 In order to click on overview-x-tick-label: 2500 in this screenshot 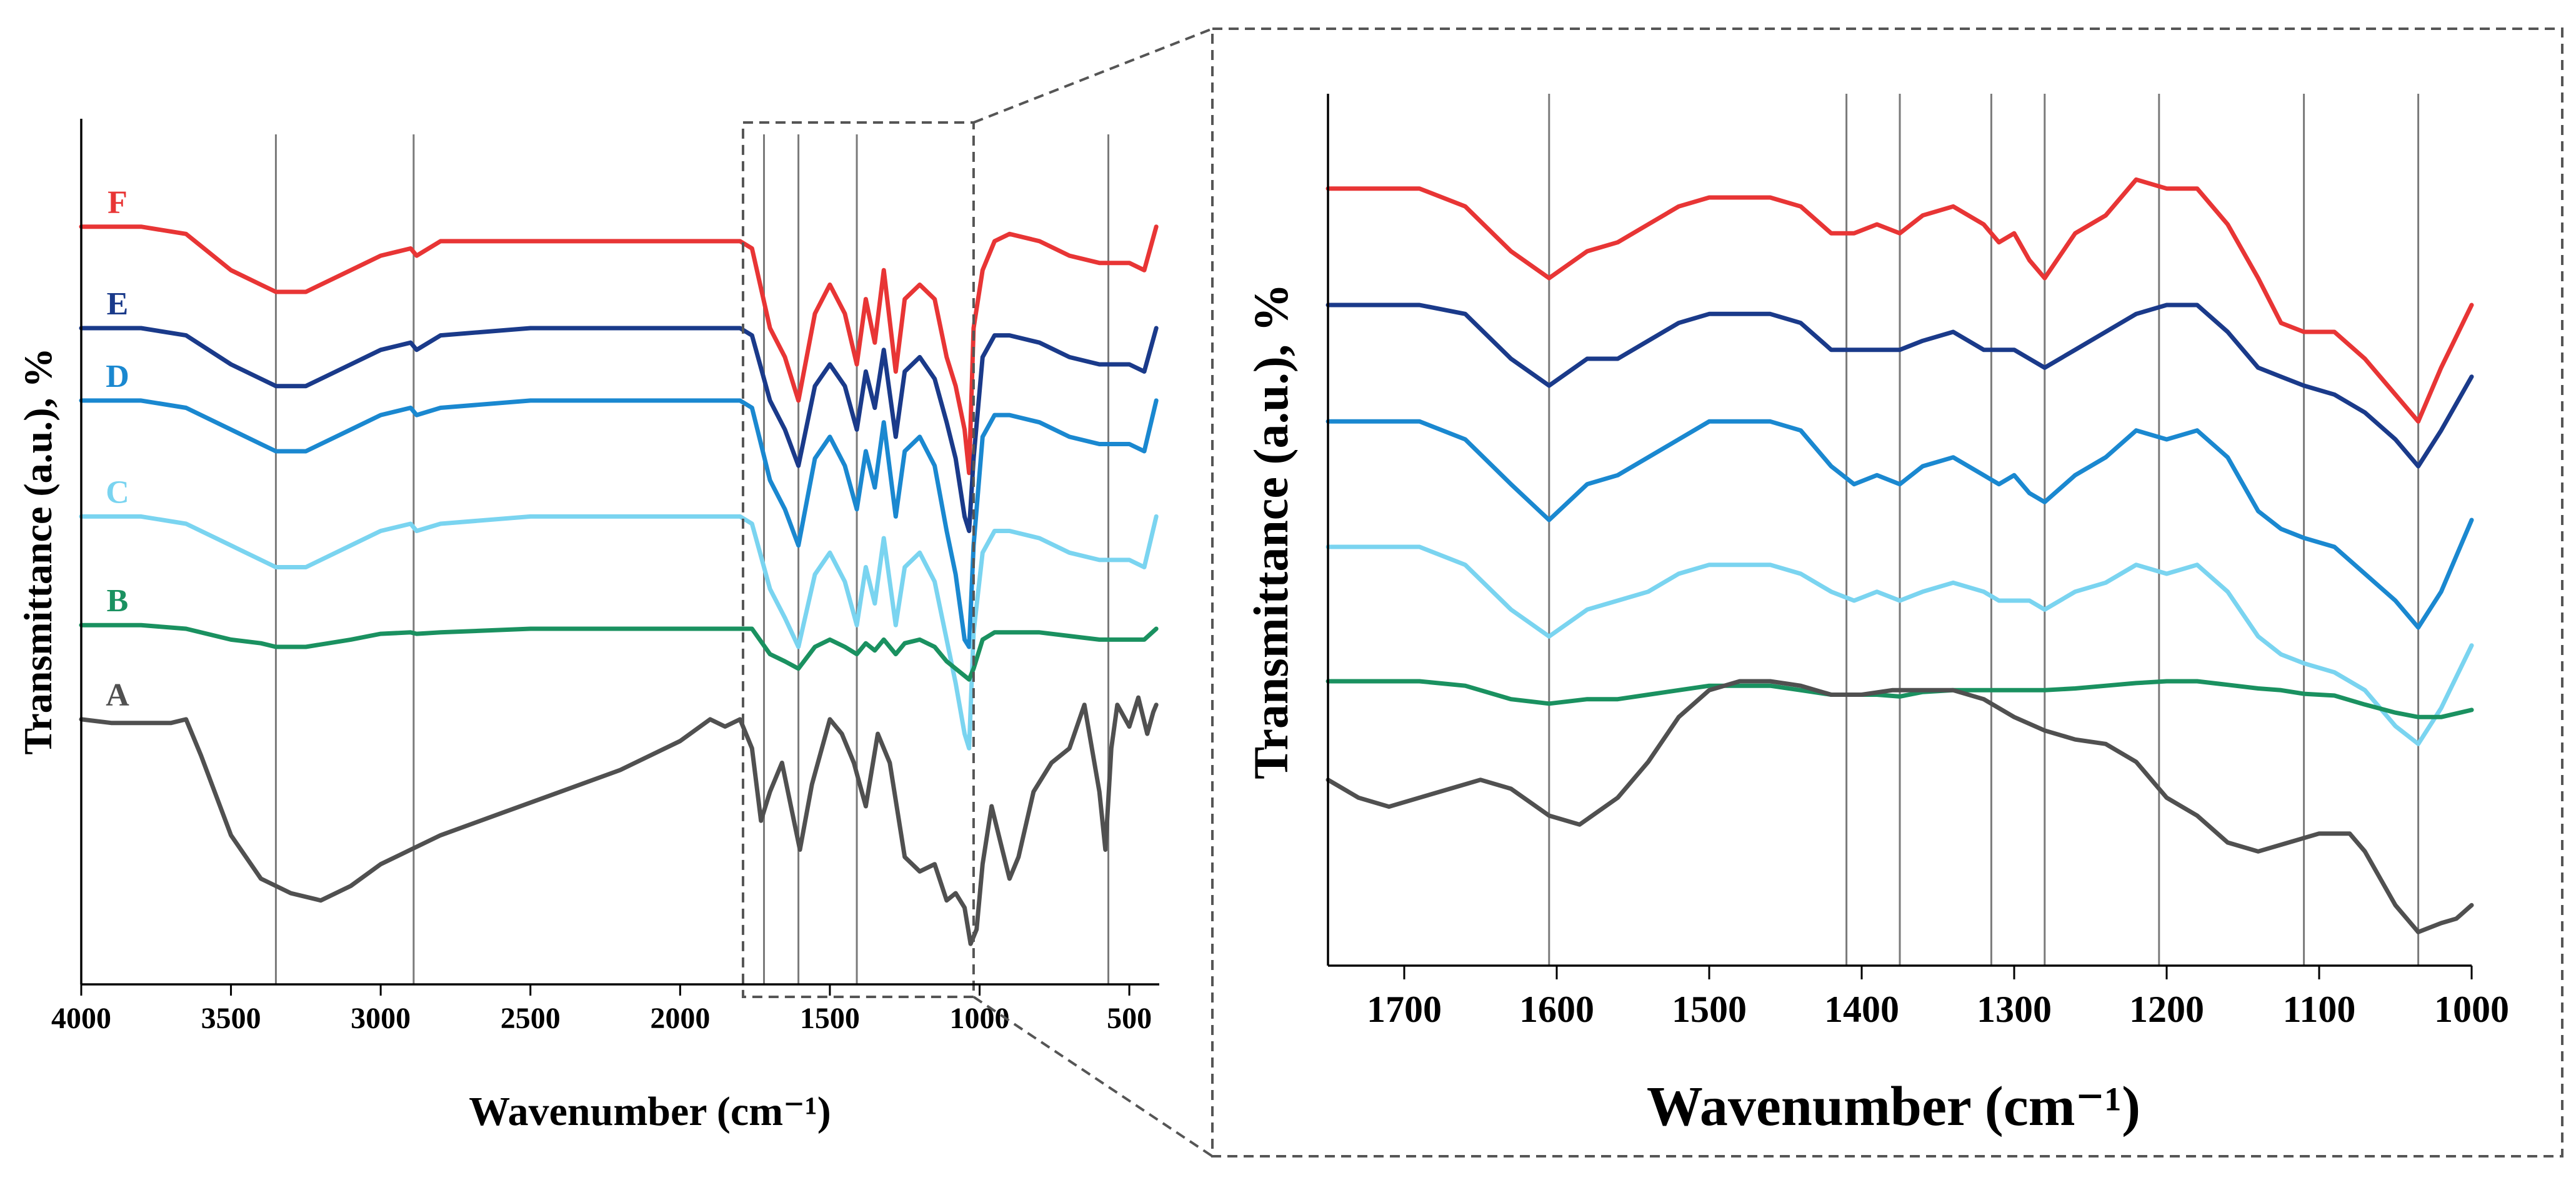, I will do `click(531, 1019)`.